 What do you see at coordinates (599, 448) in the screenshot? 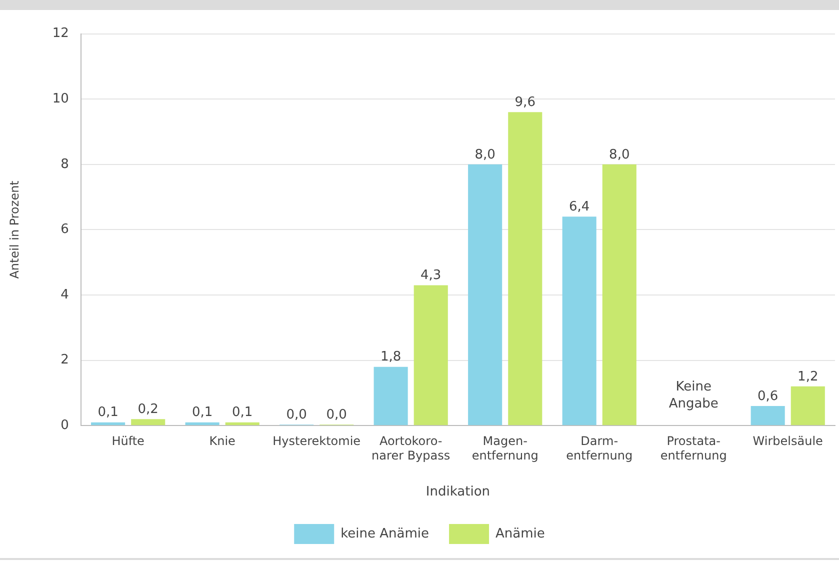
I see `x-tick-label: Darm- entfernung` at bounding box center [599, 448].